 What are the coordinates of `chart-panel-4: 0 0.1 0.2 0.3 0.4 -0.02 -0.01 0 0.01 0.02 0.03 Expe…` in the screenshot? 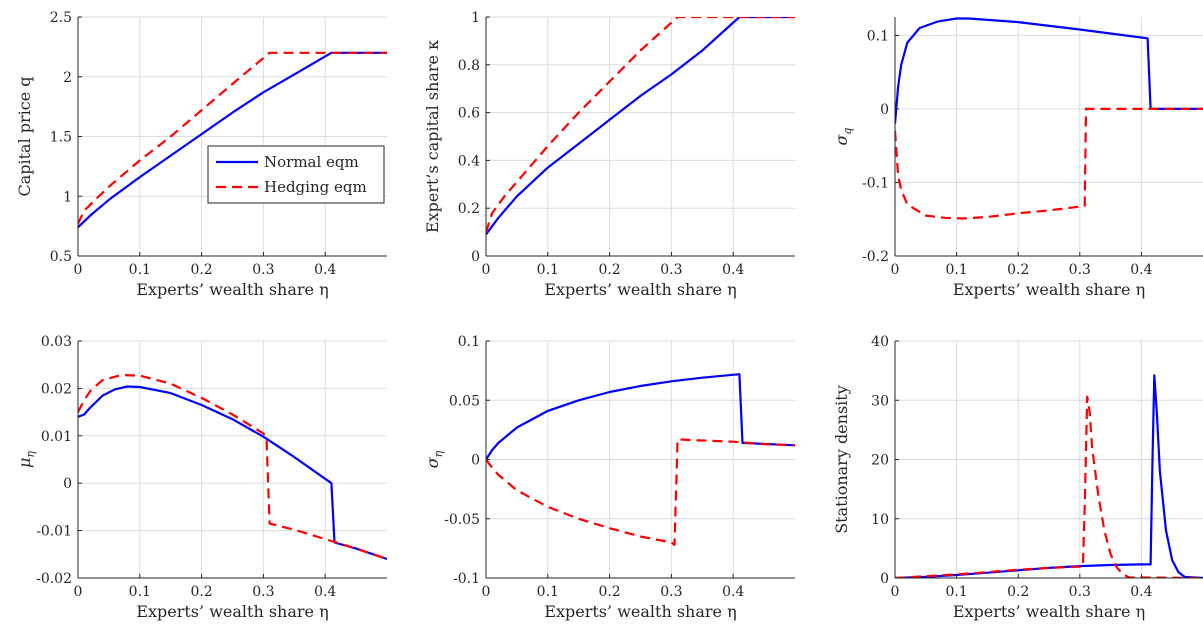 It's located at (201, 477).